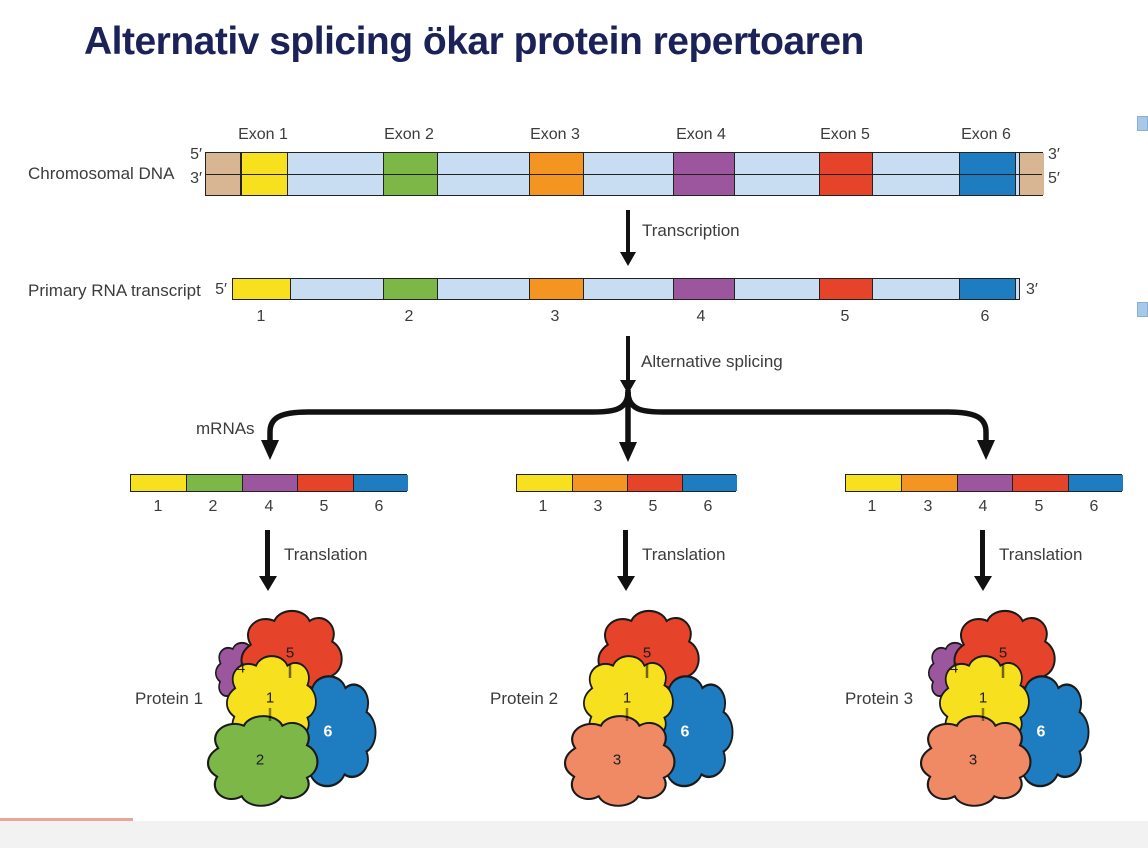 The width and height of the screenshot is (1148, 848). Describe the element at coordinates (574, 834) in the screenshot. I see `footer-strip` at that location.